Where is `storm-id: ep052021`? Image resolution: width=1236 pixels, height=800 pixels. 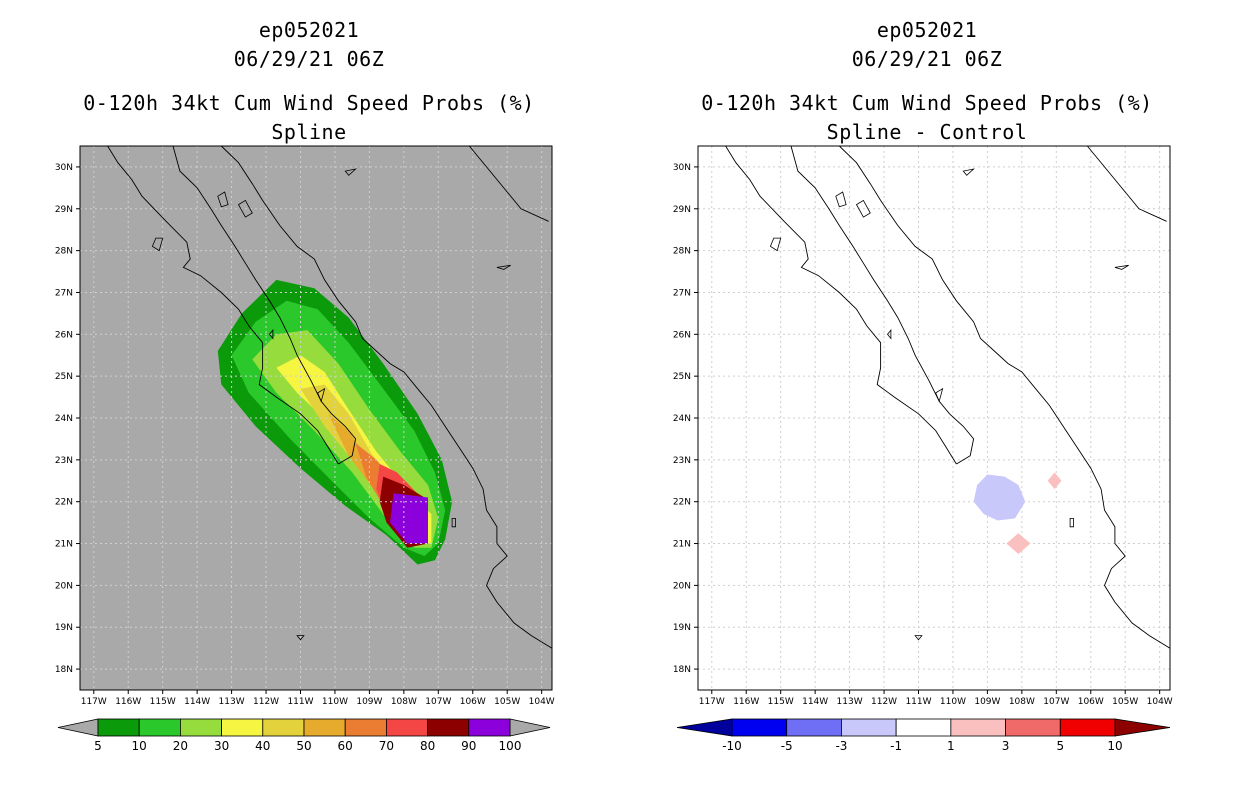
storm-id: ep052021 is located at coordinates (309, 30).